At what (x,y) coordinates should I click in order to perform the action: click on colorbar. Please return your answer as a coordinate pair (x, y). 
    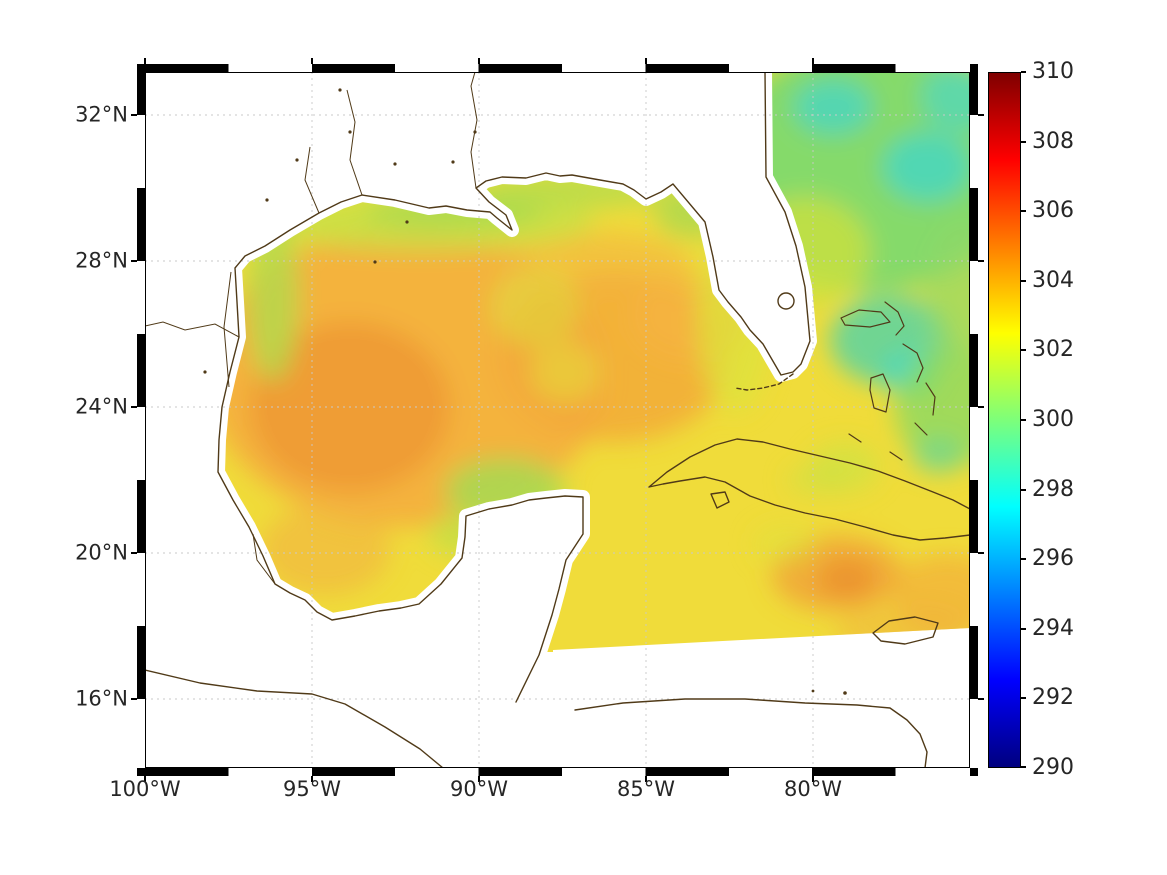
    Looking at the image, I should click on (1004, 420).